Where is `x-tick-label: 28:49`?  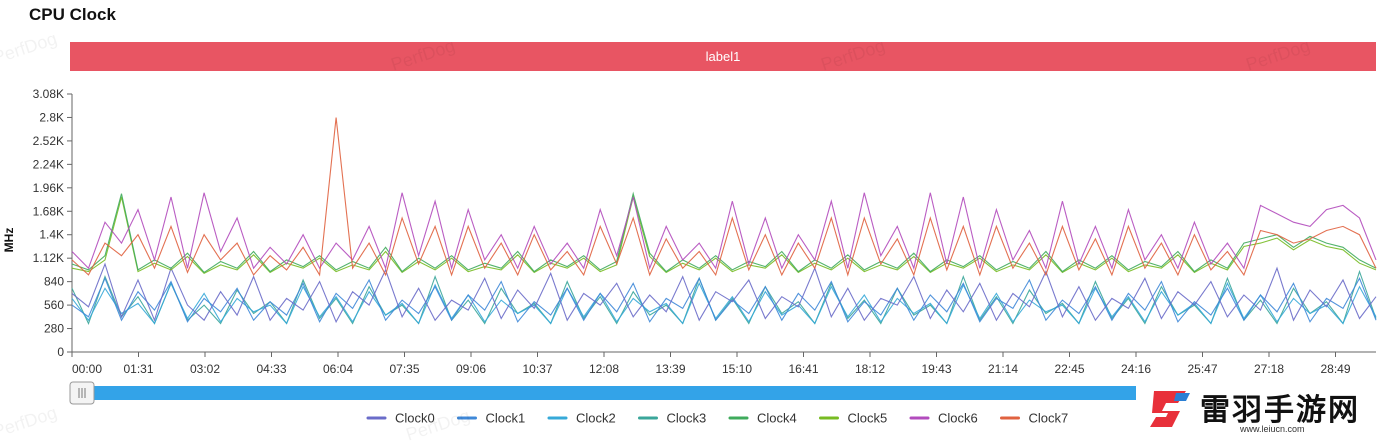 x-tick-label: 28:49 is located at coordinates (1335, 369).